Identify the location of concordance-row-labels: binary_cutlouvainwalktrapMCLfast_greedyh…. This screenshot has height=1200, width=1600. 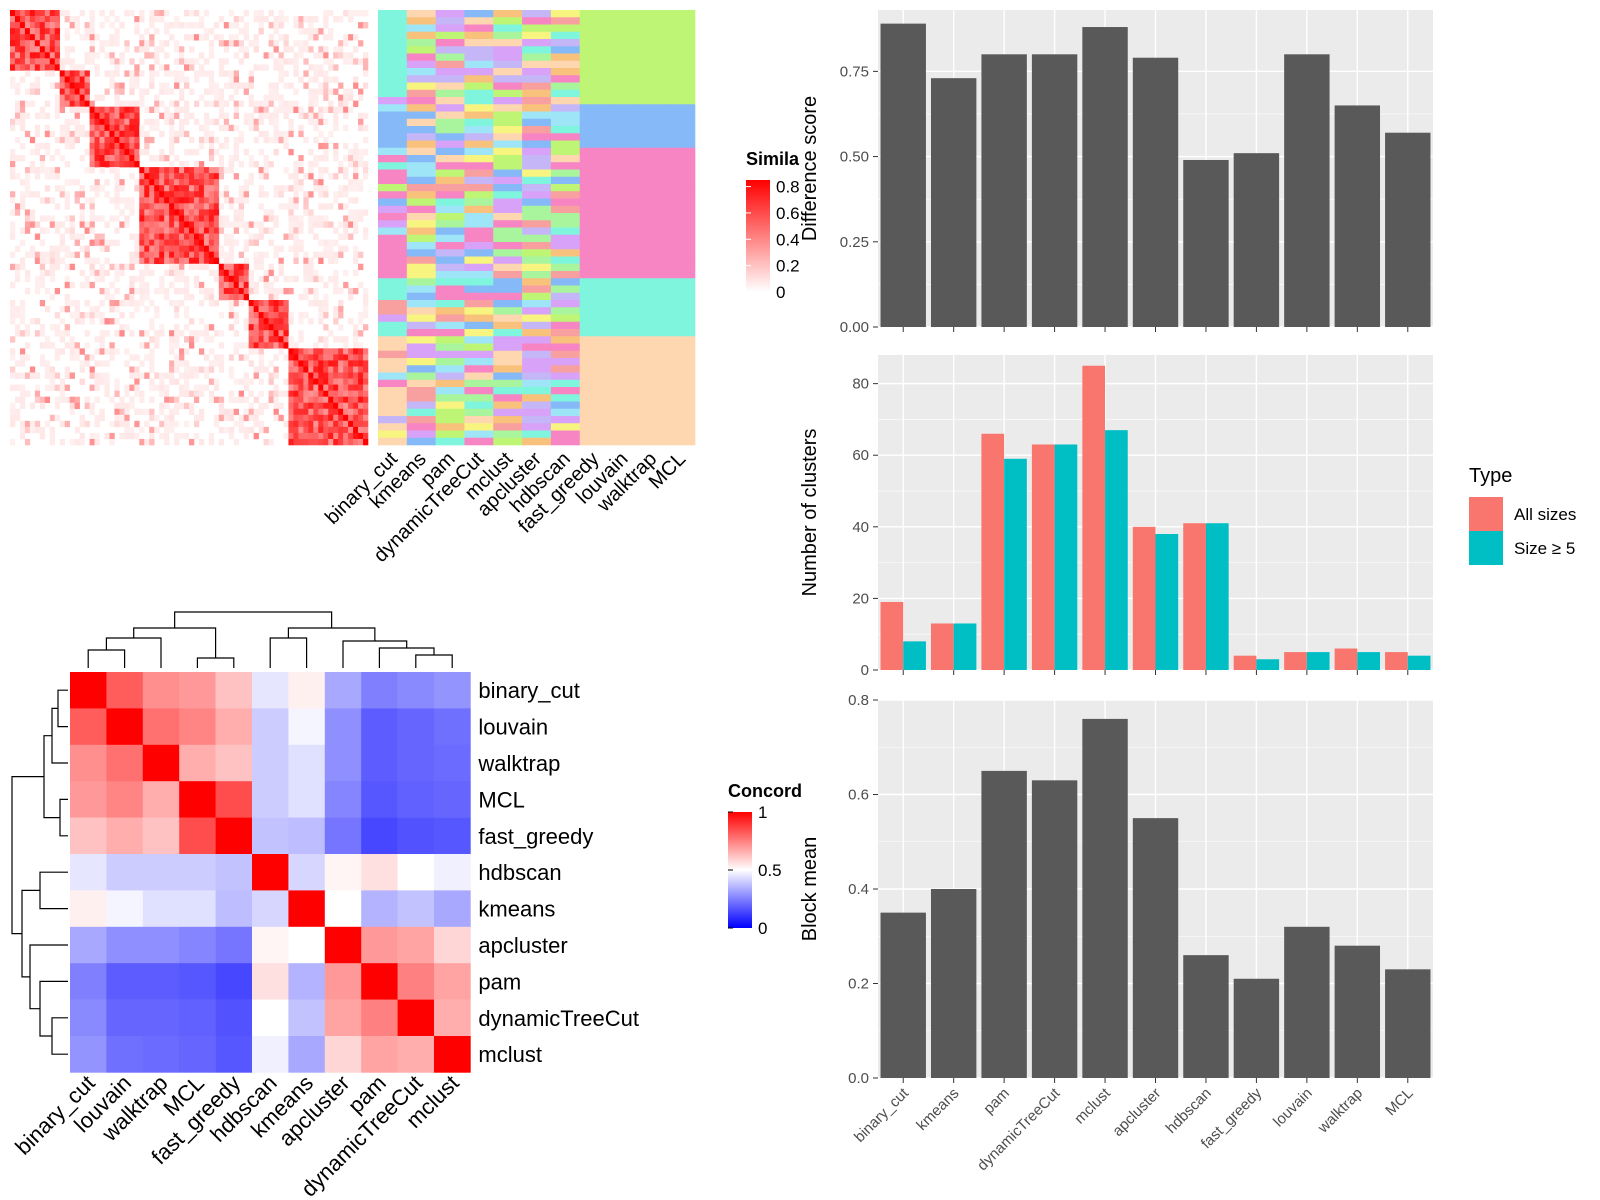
(558, 872).